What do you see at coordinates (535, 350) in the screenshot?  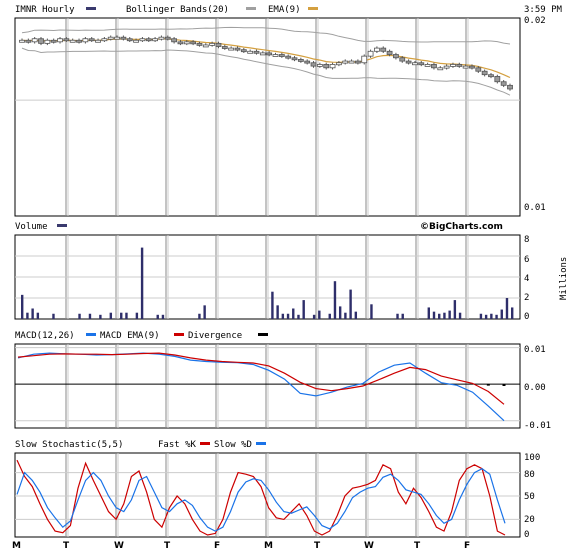 I see `macd-tick-0.01: 0.01` at bounding box center [535, 350].